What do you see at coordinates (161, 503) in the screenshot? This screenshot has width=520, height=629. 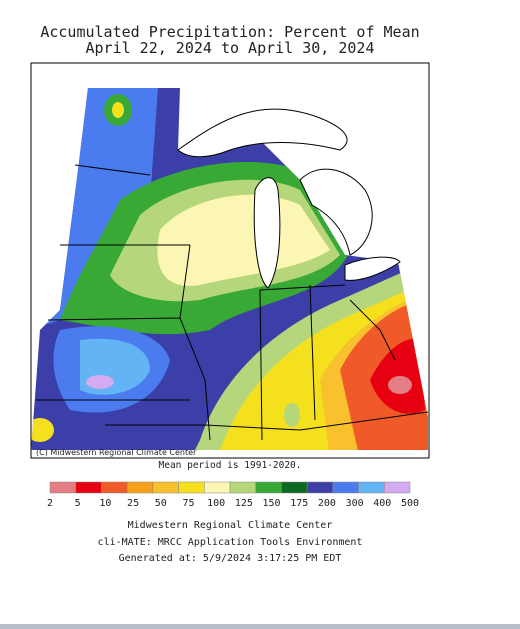 I see `legend-label: 50` at bounding box center [161, 503].